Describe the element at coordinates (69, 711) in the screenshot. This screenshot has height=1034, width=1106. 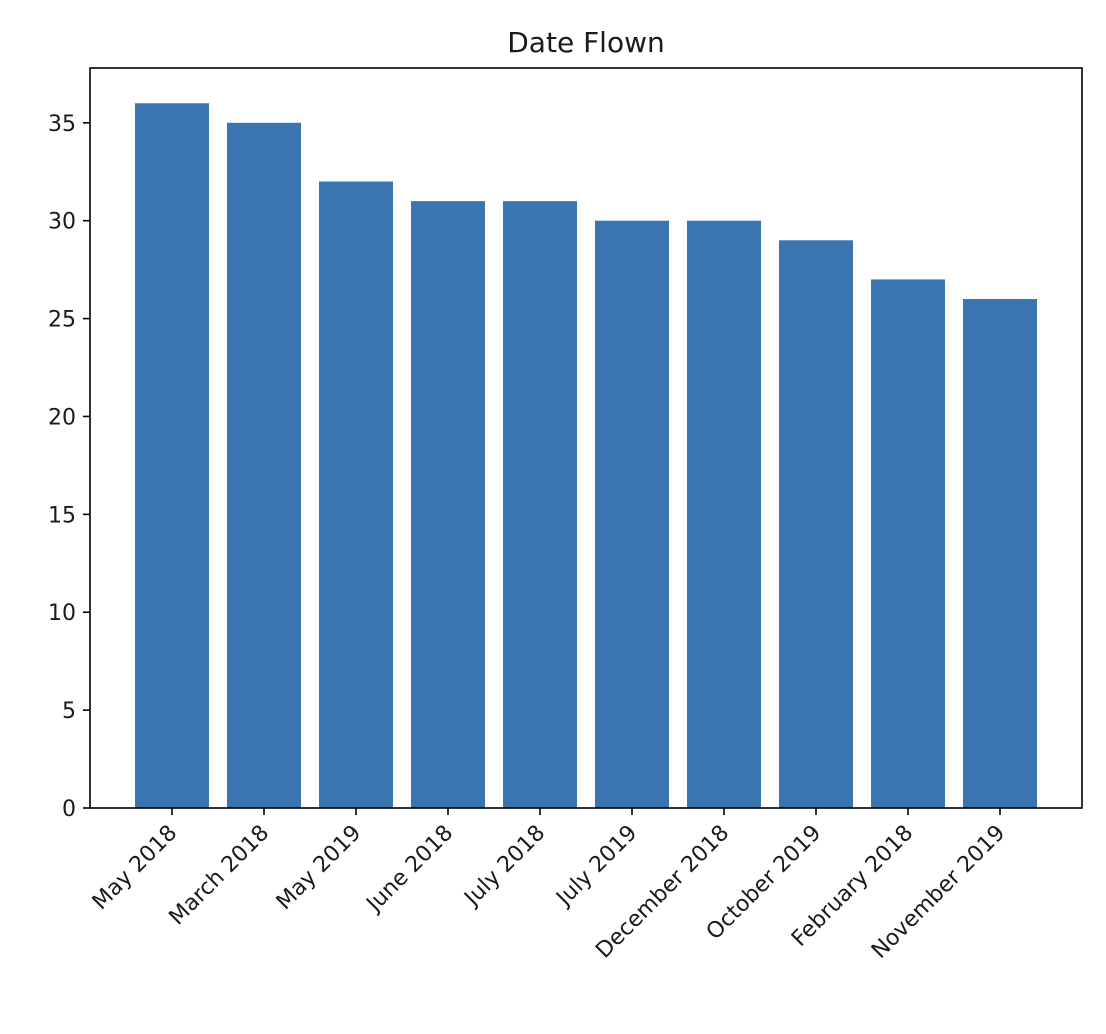
I see `y-tick-label: 5` at that location.